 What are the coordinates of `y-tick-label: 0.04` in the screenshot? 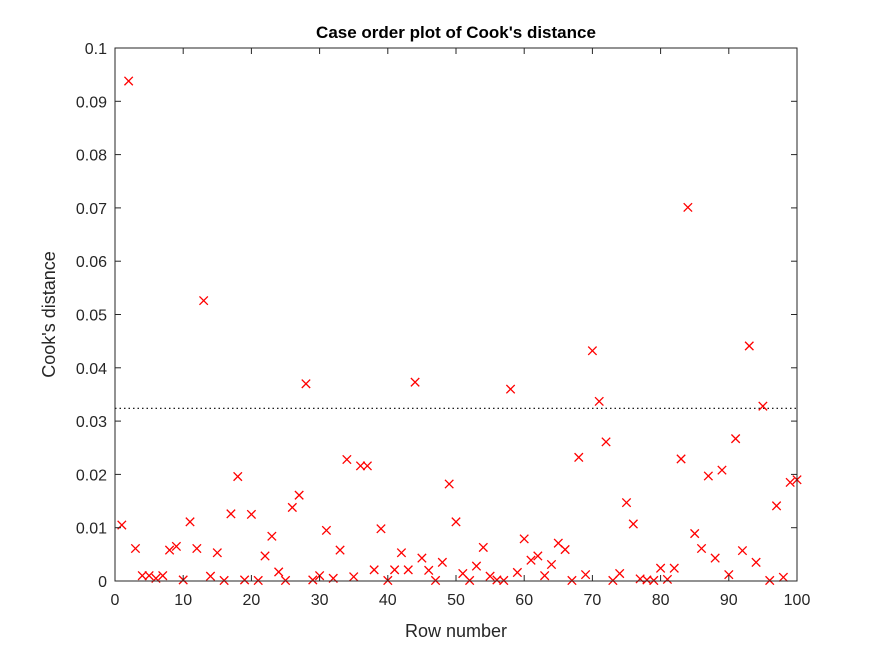 It's located at (91, 369).